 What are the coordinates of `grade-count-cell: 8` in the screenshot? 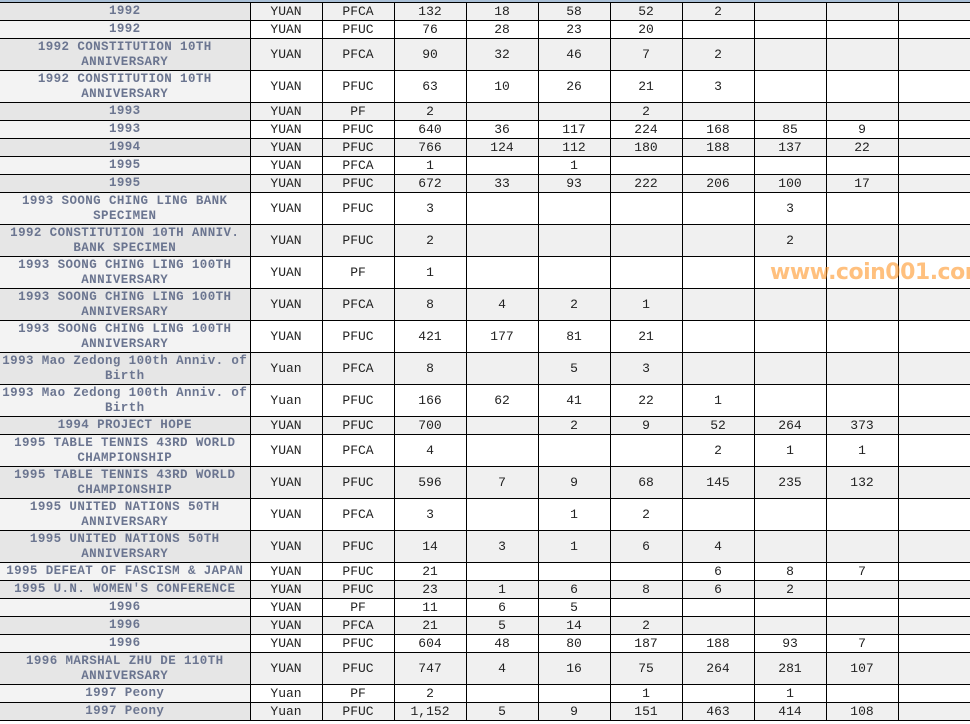 It's located at (646, 589).